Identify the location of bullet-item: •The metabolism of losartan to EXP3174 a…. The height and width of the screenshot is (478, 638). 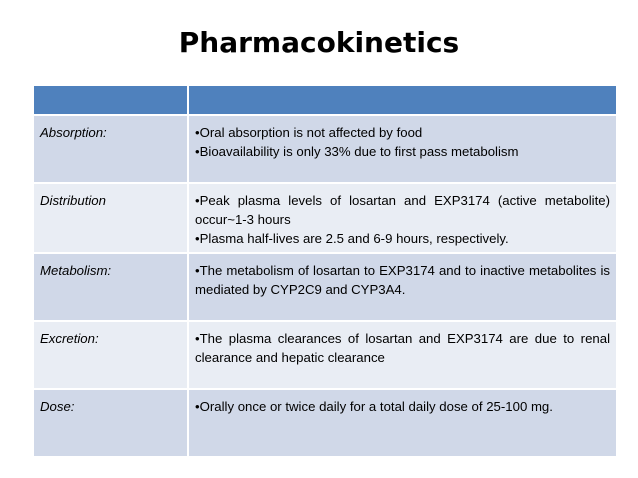
(402, 280).